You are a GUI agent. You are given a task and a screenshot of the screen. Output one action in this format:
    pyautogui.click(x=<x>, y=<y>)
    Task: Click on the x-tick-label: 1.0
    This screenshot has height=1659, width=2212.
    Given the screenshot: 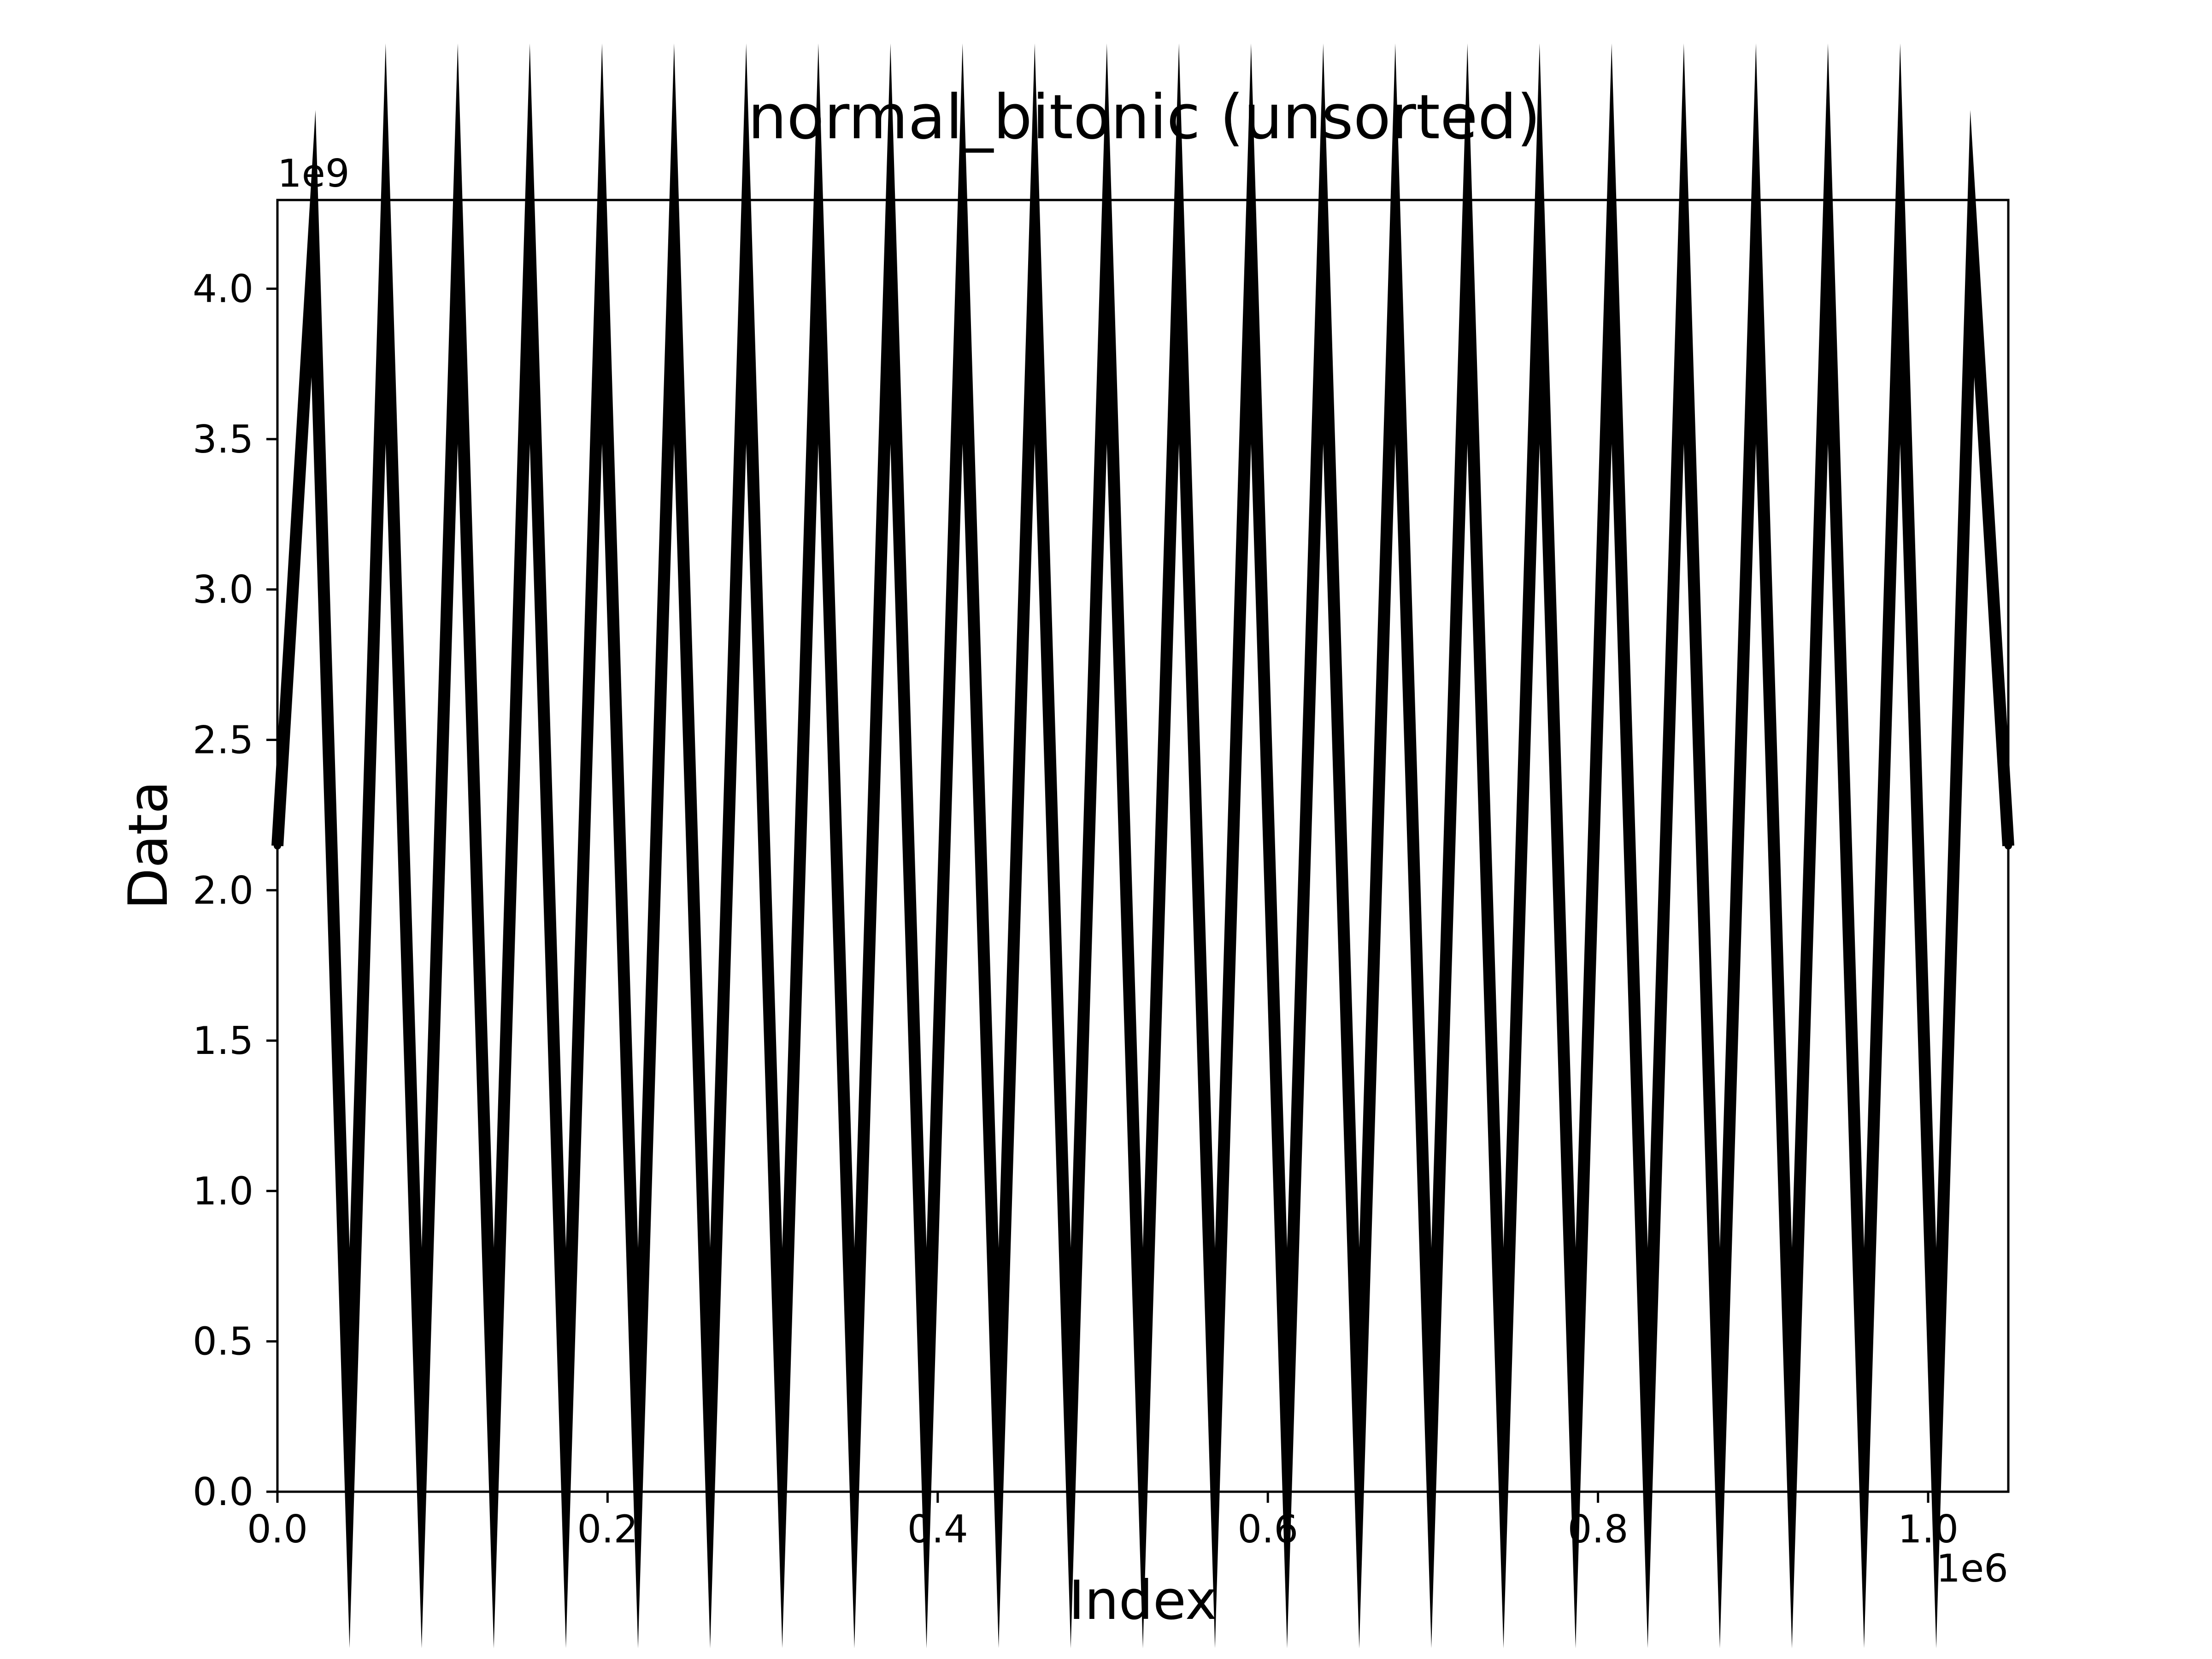 What is the action you would take?
    pyautogui.click(x=1928, y=1529)
    